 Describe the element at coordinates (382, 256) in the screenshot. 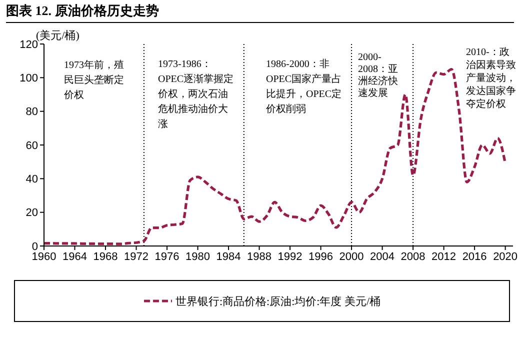

I see `x-tick-label: 2004` at that location.